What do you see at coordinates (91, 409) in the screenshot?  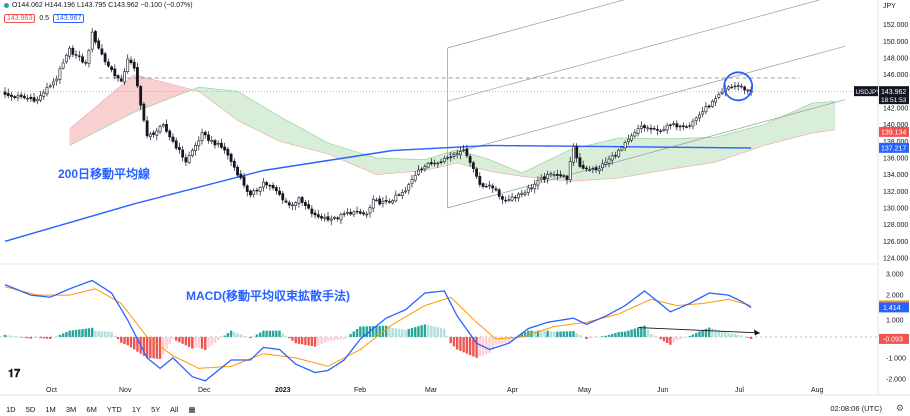 I see `timeframe-6m: 6M` at bounding box center [91, 409].